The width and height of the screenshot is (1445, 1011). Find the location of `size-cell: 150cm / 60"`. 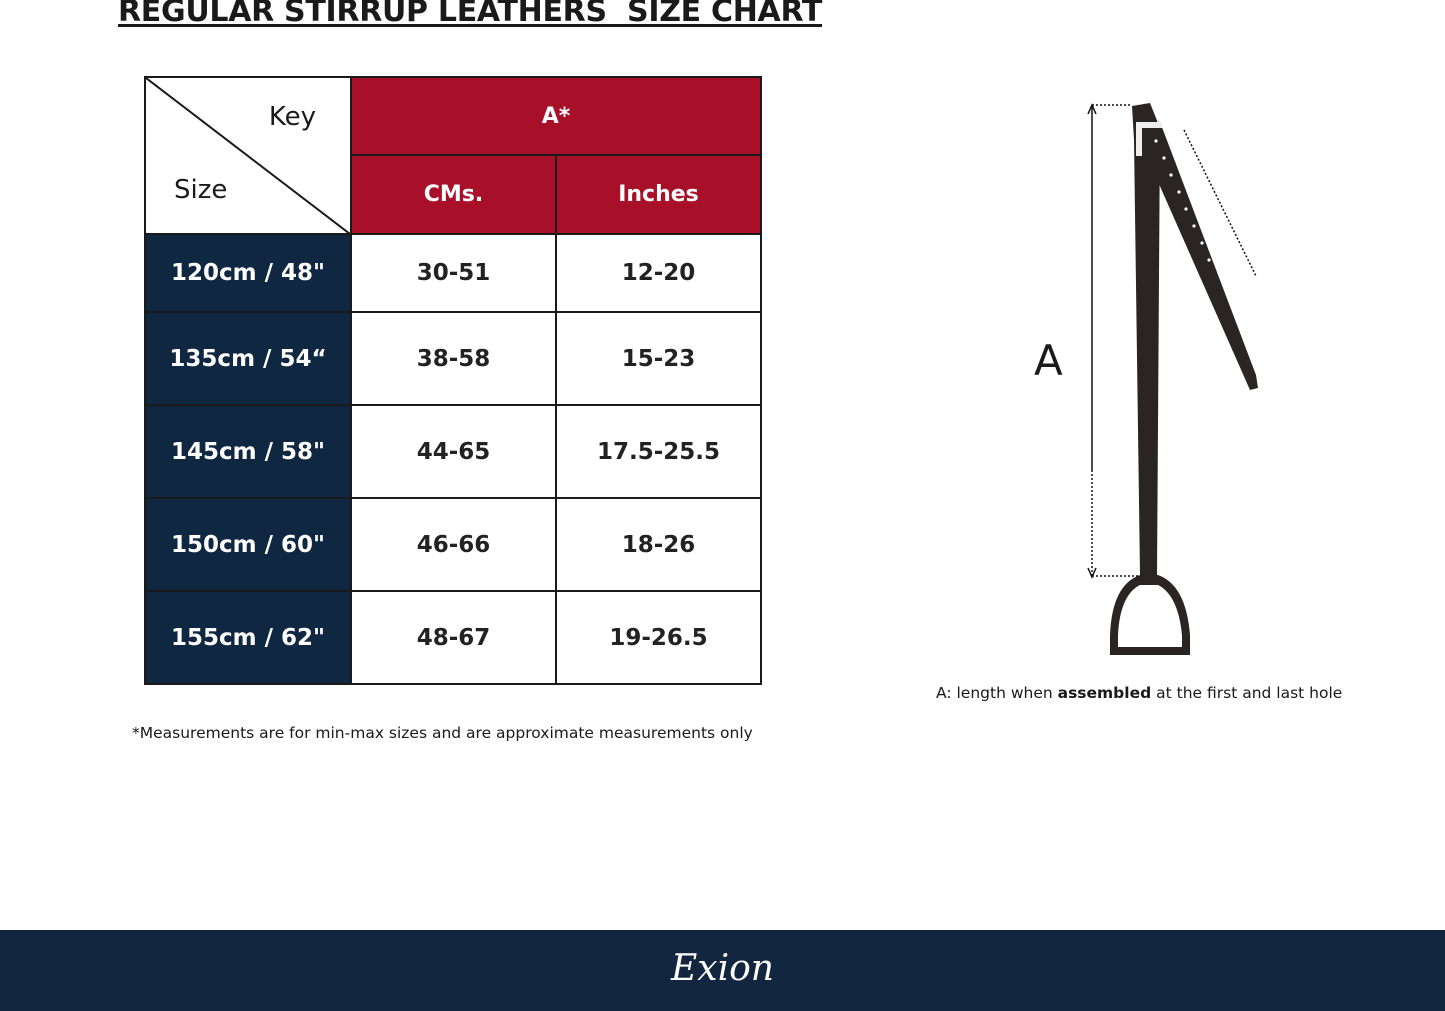

size-cell: 150cm / 60" is located at coordinates (248, 544).